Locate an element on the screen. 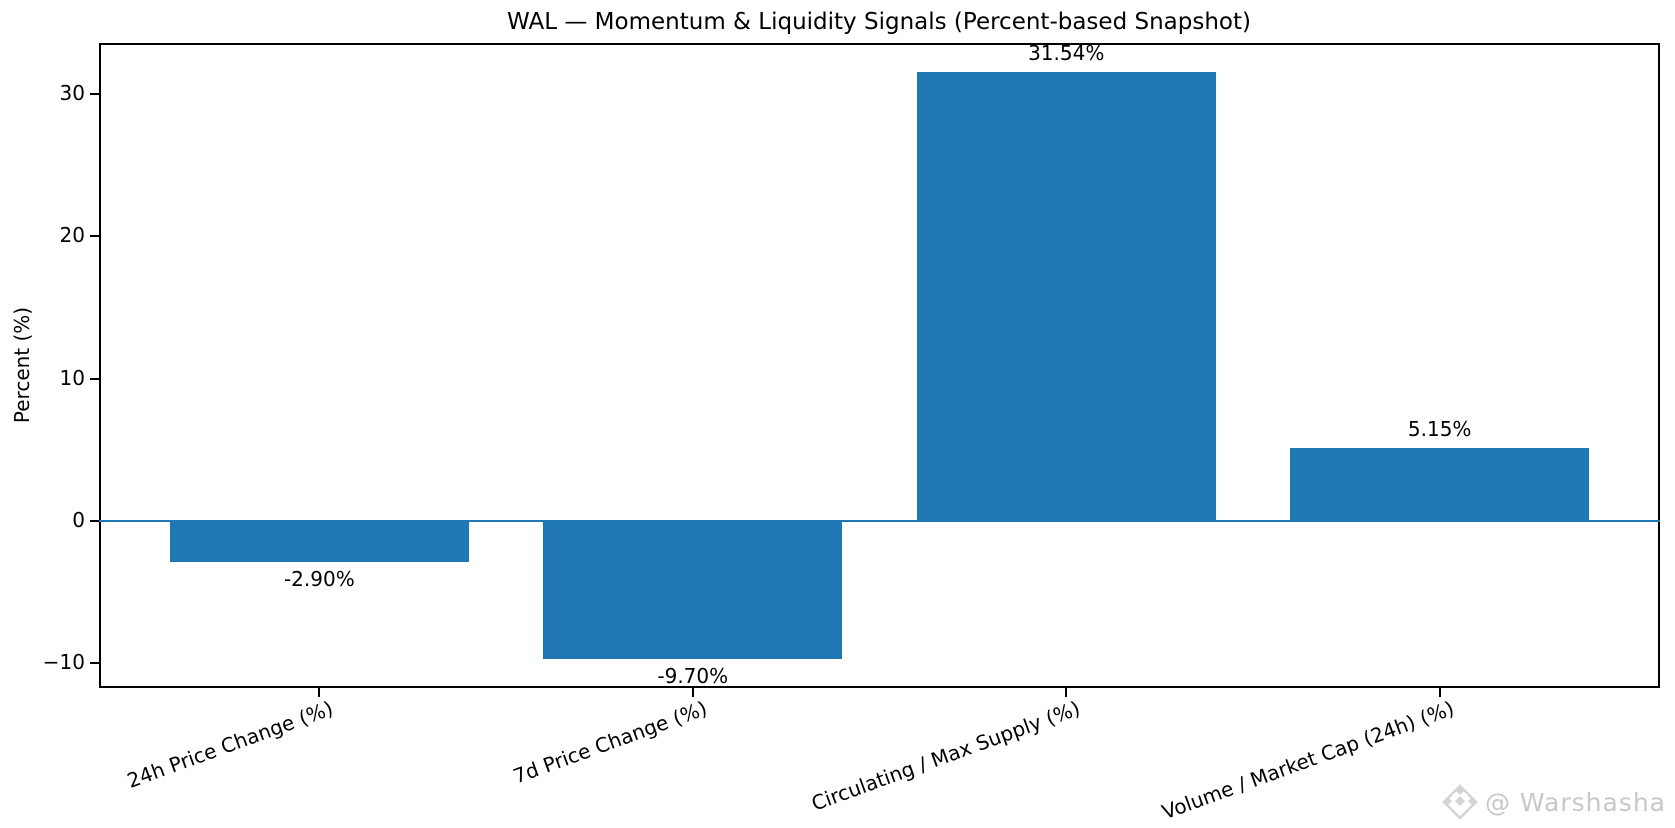 The height and width of the screenshot is (828, 1675). x-tick-label-3: Volume / Market Cap (24h) (%) is located at coordinates (1307, 760).